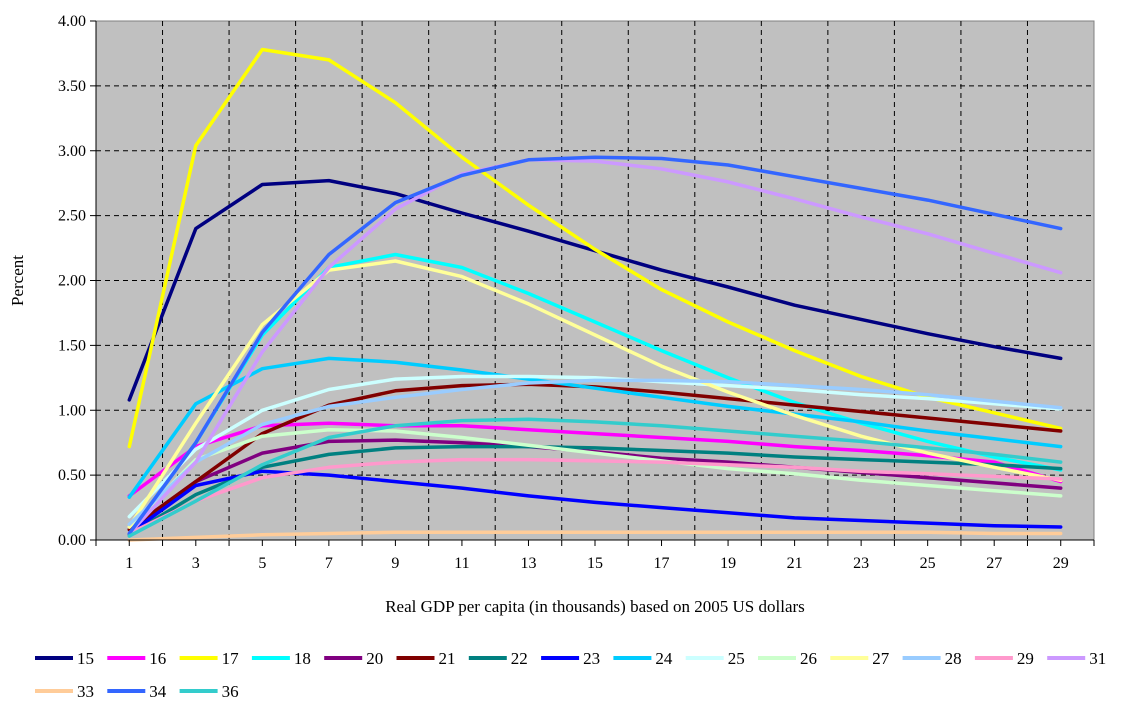  I want to click on legend-label-33: 33, so click(85, 691).